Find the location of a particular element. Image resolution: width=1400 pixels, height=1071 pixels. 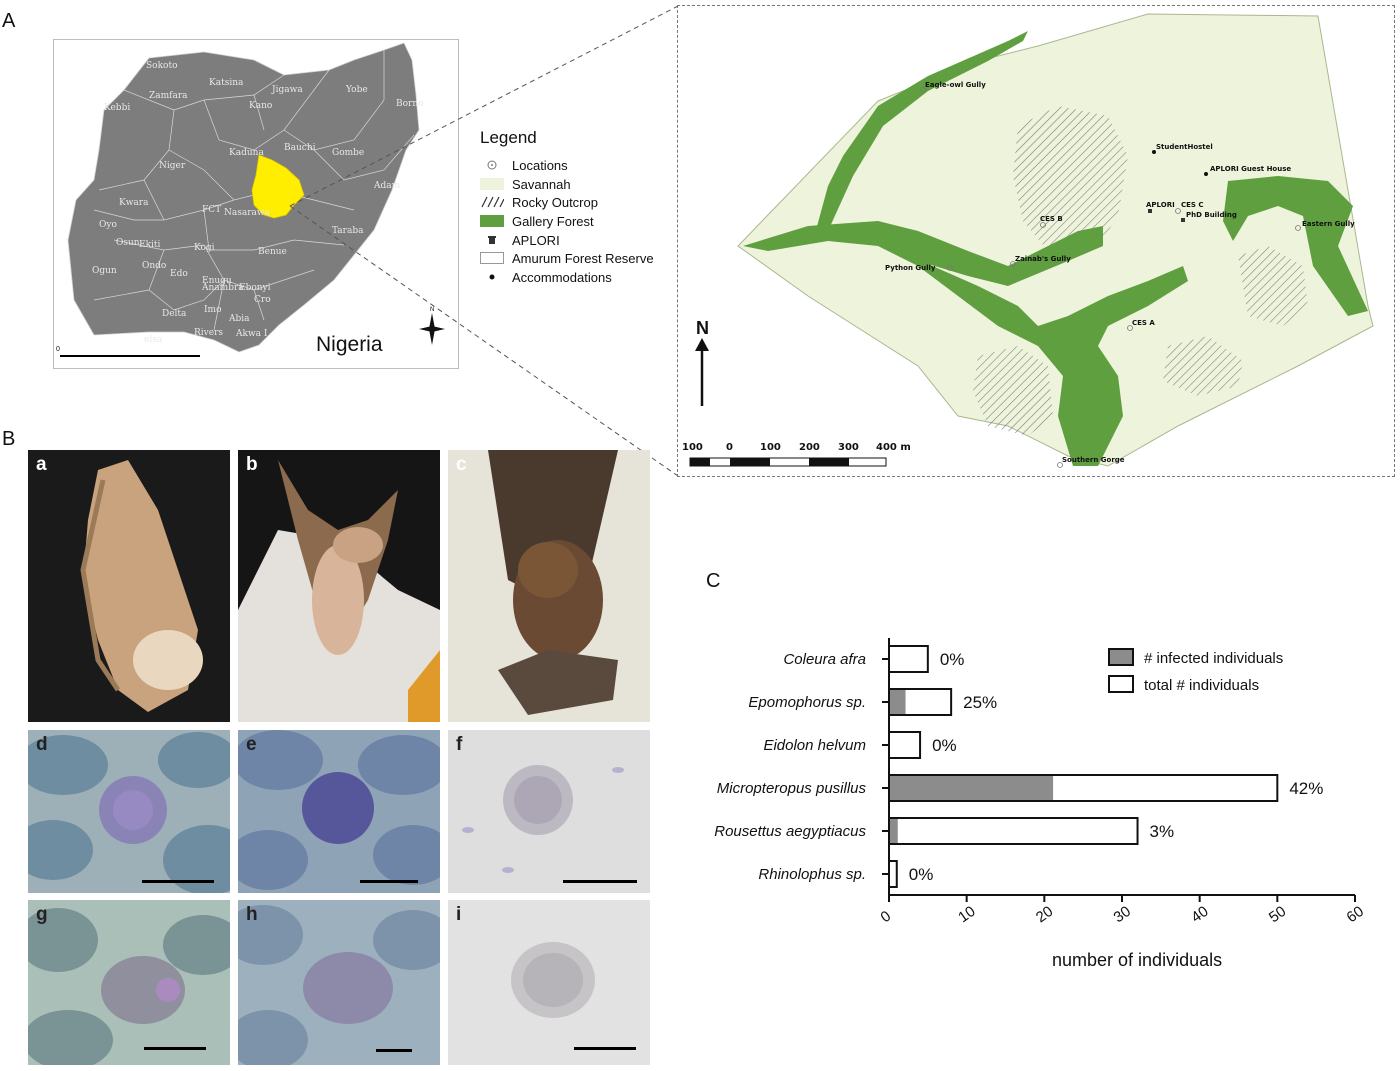

photo-tag-d: d is located at coordinates (42, 744).